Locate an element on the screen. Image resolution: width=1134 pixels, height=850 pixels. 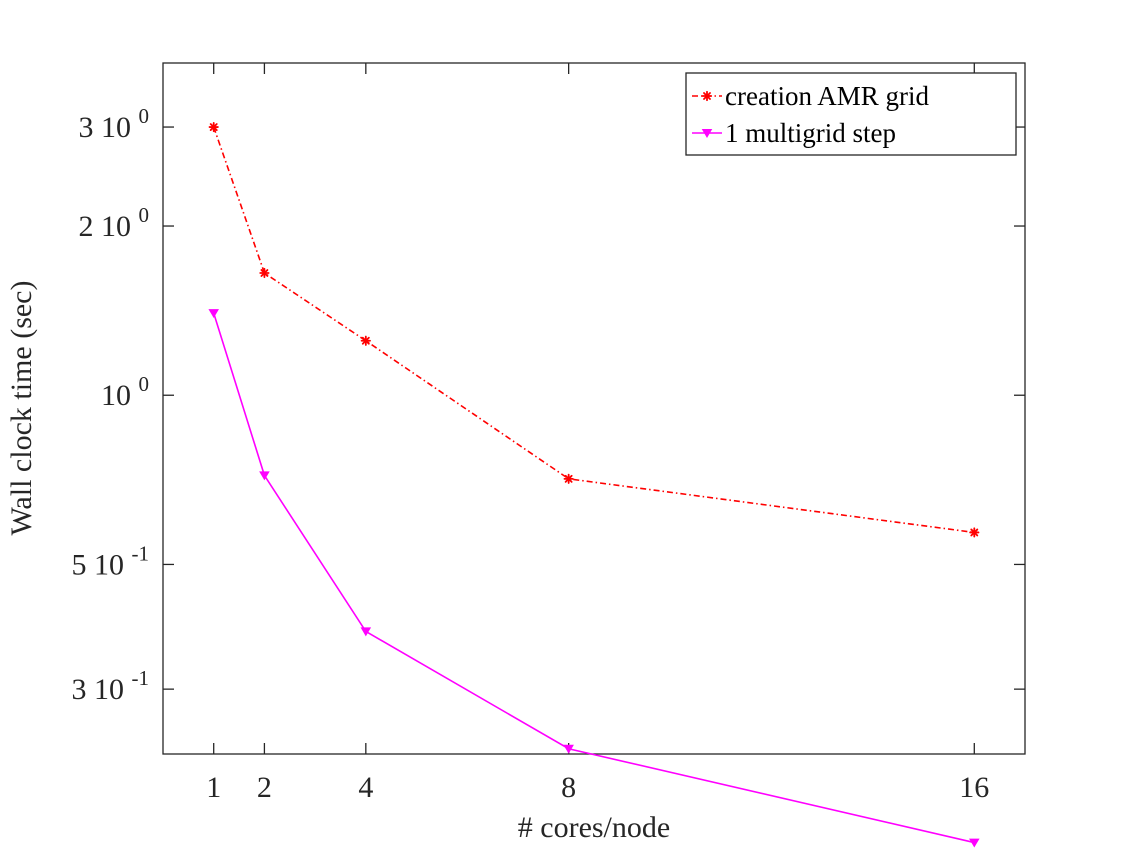
legend: creation AMR grid 1 multigrid step is located at coordinates (851, 114).